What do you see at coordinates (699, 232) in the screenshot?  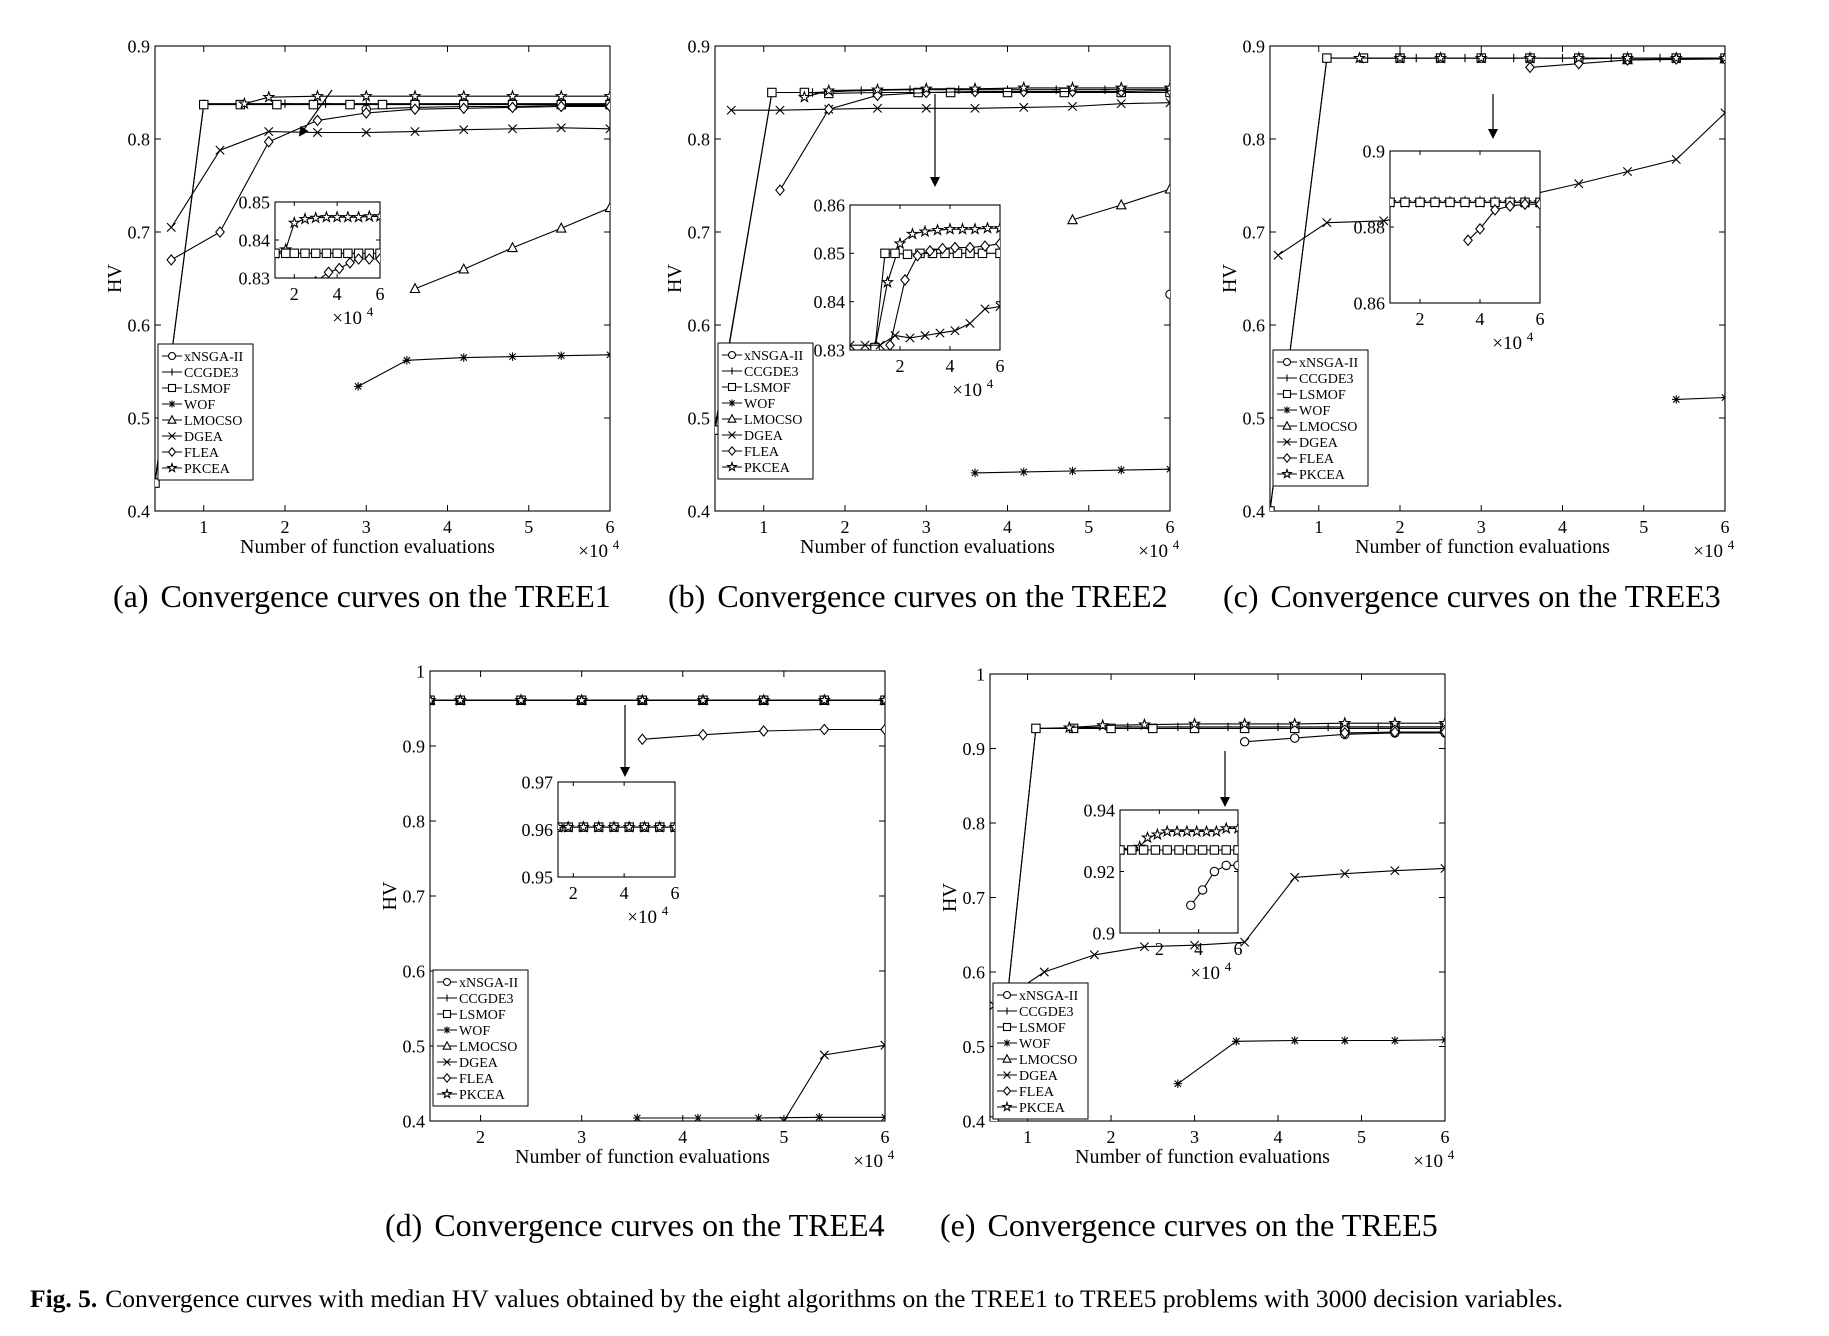 I see `y-tick-label: 0.7` at bounding box center [699, 232].